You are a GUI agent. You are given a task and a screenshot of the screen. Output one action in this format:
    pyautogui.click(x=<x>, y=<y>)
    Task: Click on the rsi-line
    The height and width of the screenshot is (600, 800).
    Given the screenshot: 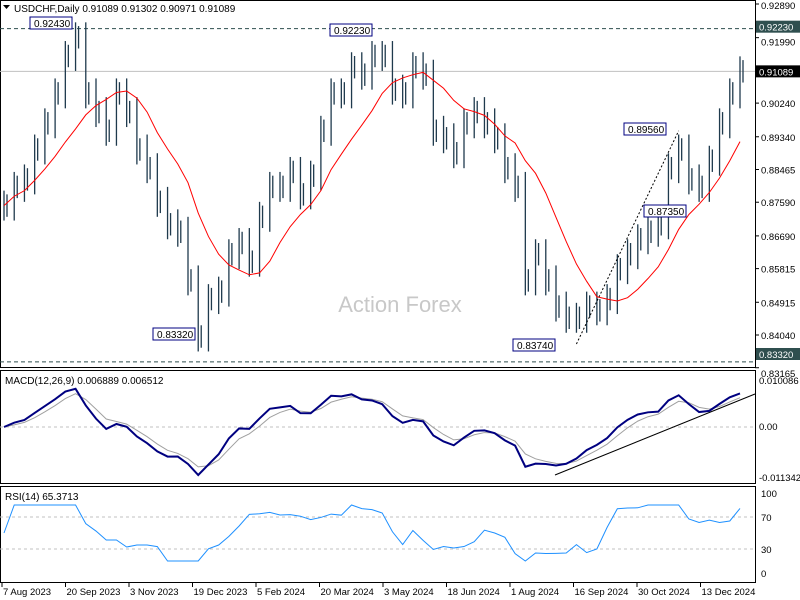 What is the action you would take?
    pyautogui.click(x=372, y=533)
    